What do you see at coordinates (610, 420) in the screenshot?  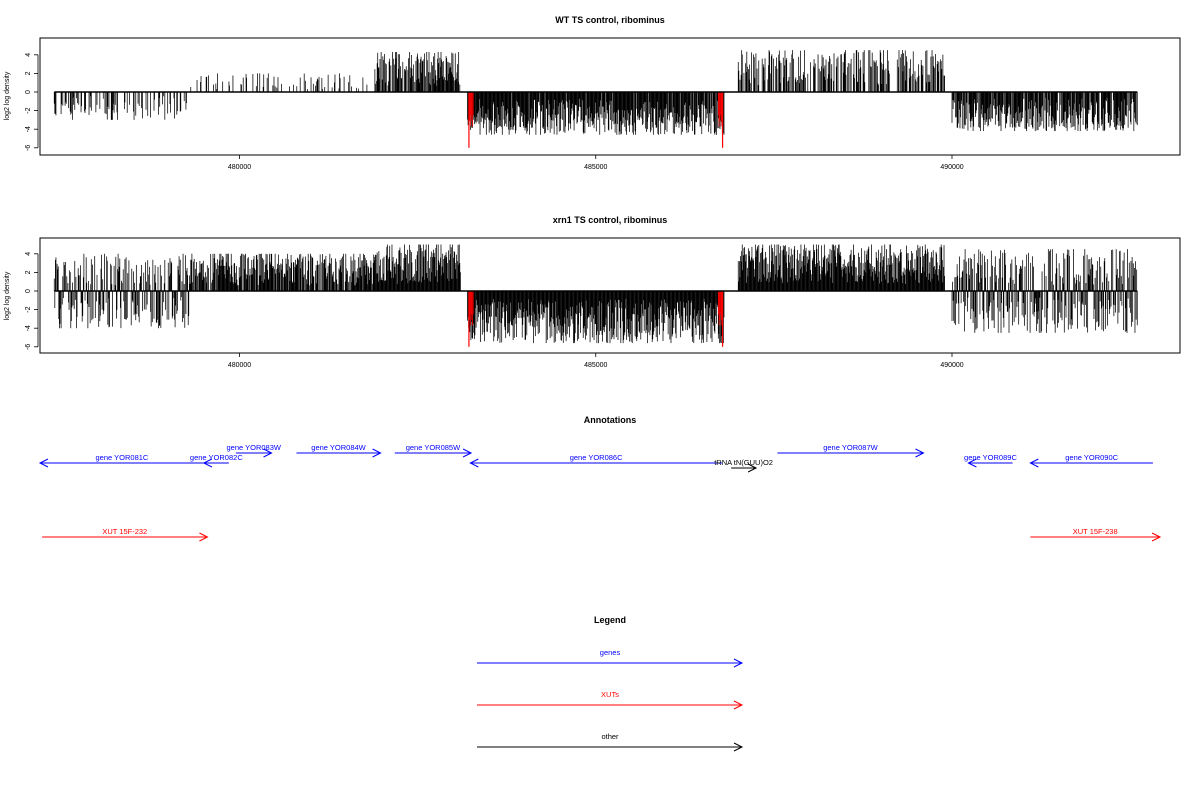 I see `annotations-title: Annotations` at bounding box center [610, 420].